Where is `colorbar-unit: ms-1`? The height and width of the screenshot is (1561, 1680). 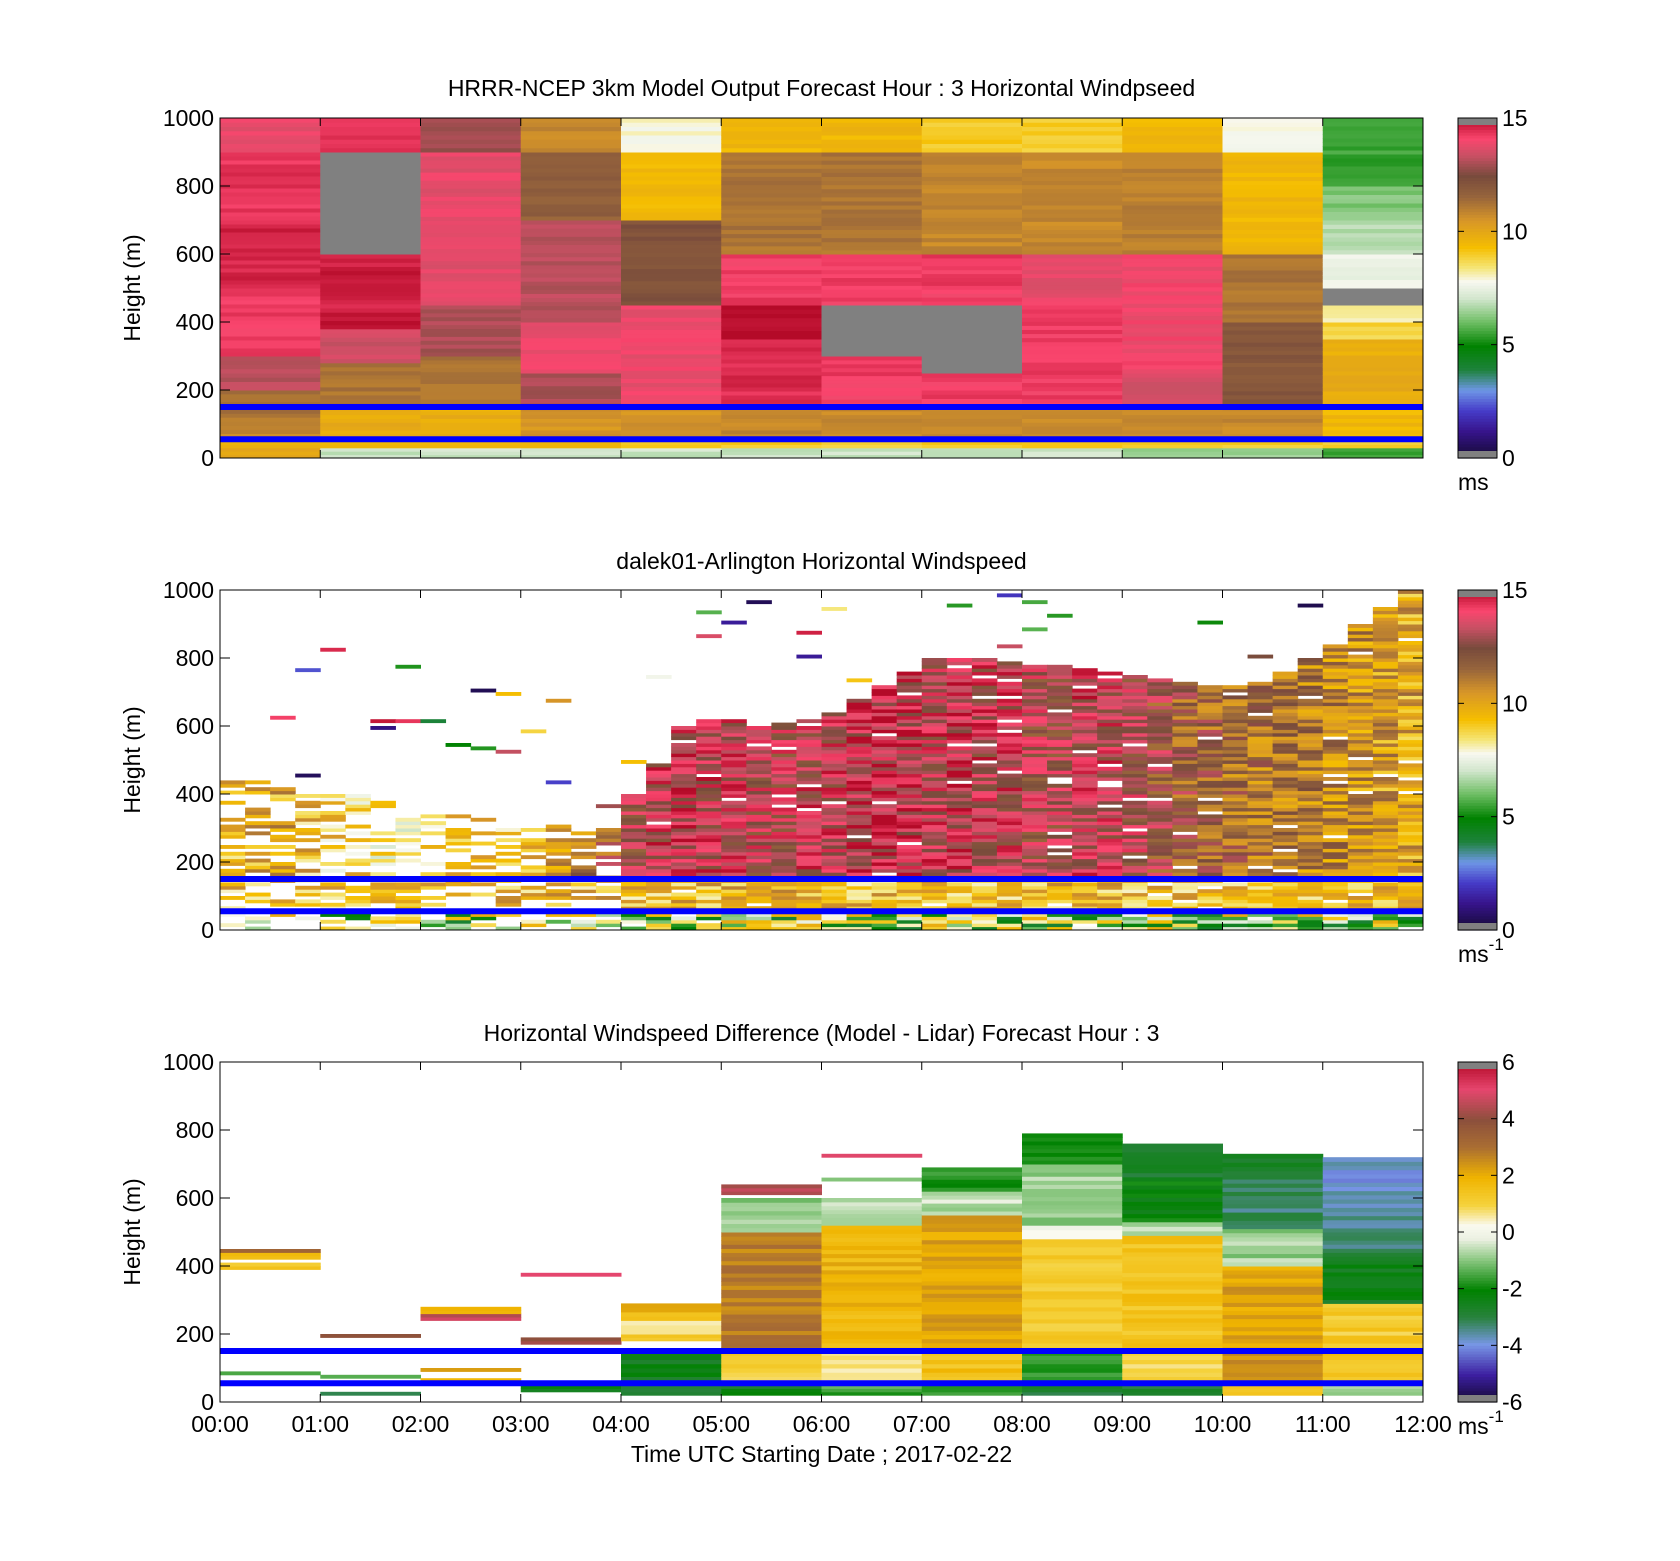
colorbar-unit: ms-1 is located at coordinates (1481, 1423).